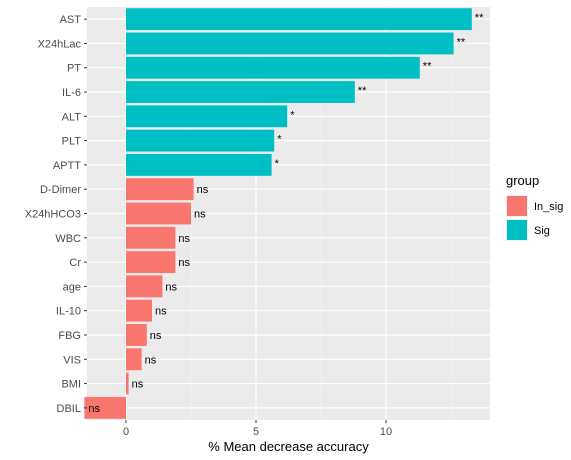 This screenshot has width=571, height=460. I want to click on bar-vis, so click(134, 359).